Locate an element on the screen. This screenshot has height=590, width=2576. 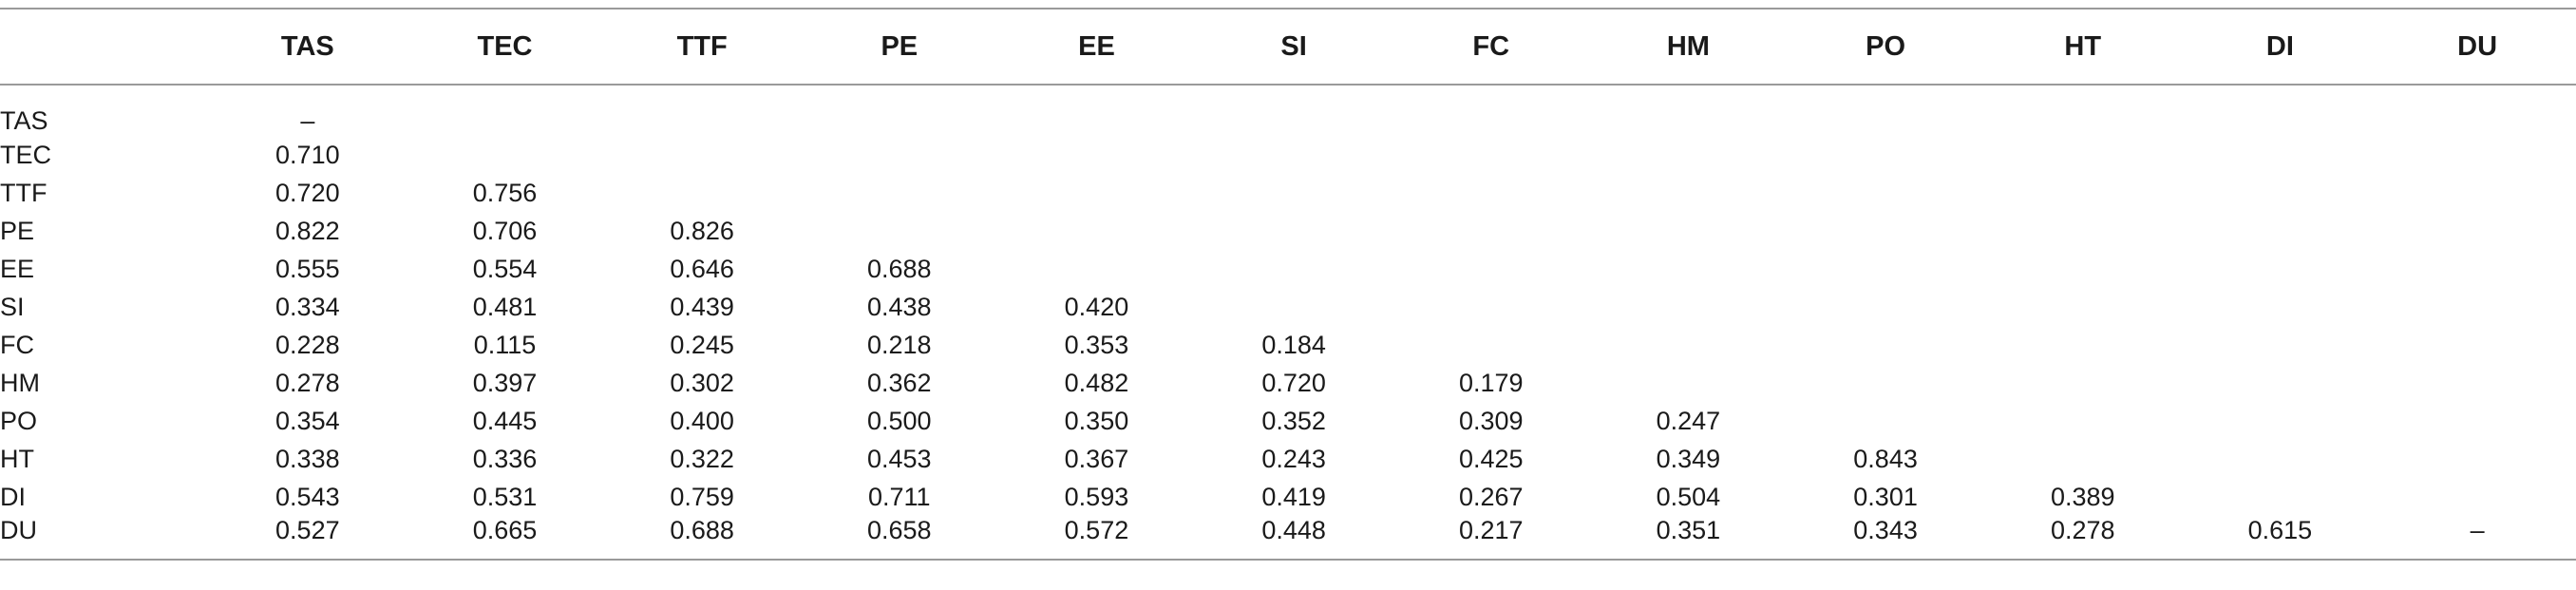
table-cell: 0.439 is located at coordinates (702, 306).